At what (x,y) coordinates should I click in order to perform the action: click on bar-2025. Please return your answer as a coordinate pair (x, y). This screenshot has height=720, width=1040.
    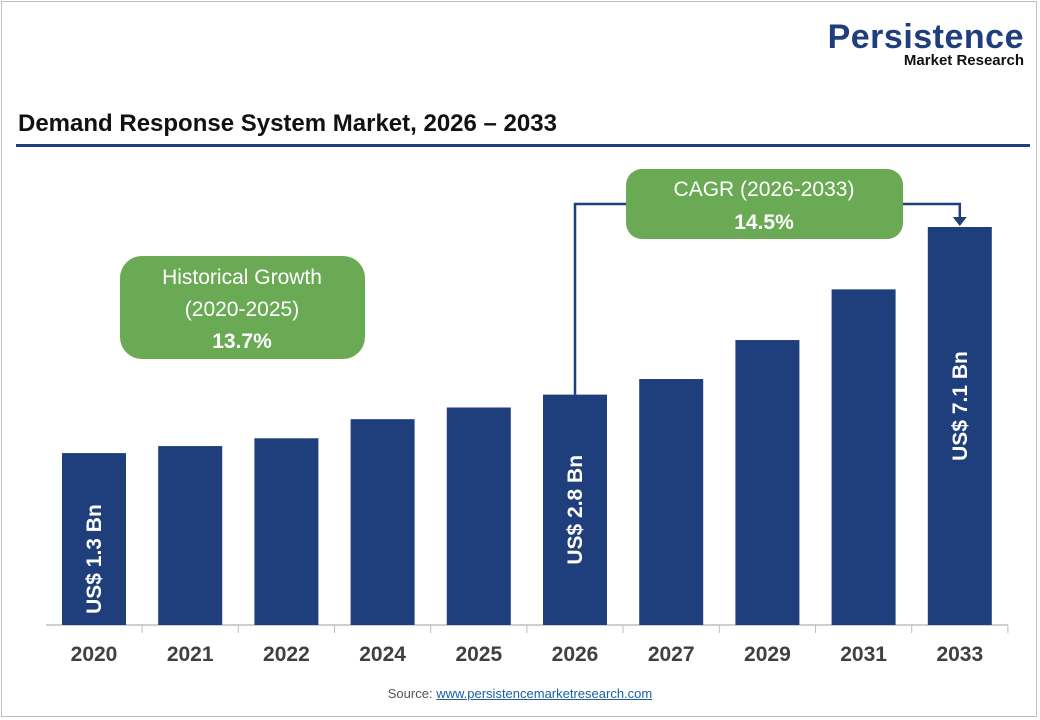
    Looking at the image, I should click on (478, 516).